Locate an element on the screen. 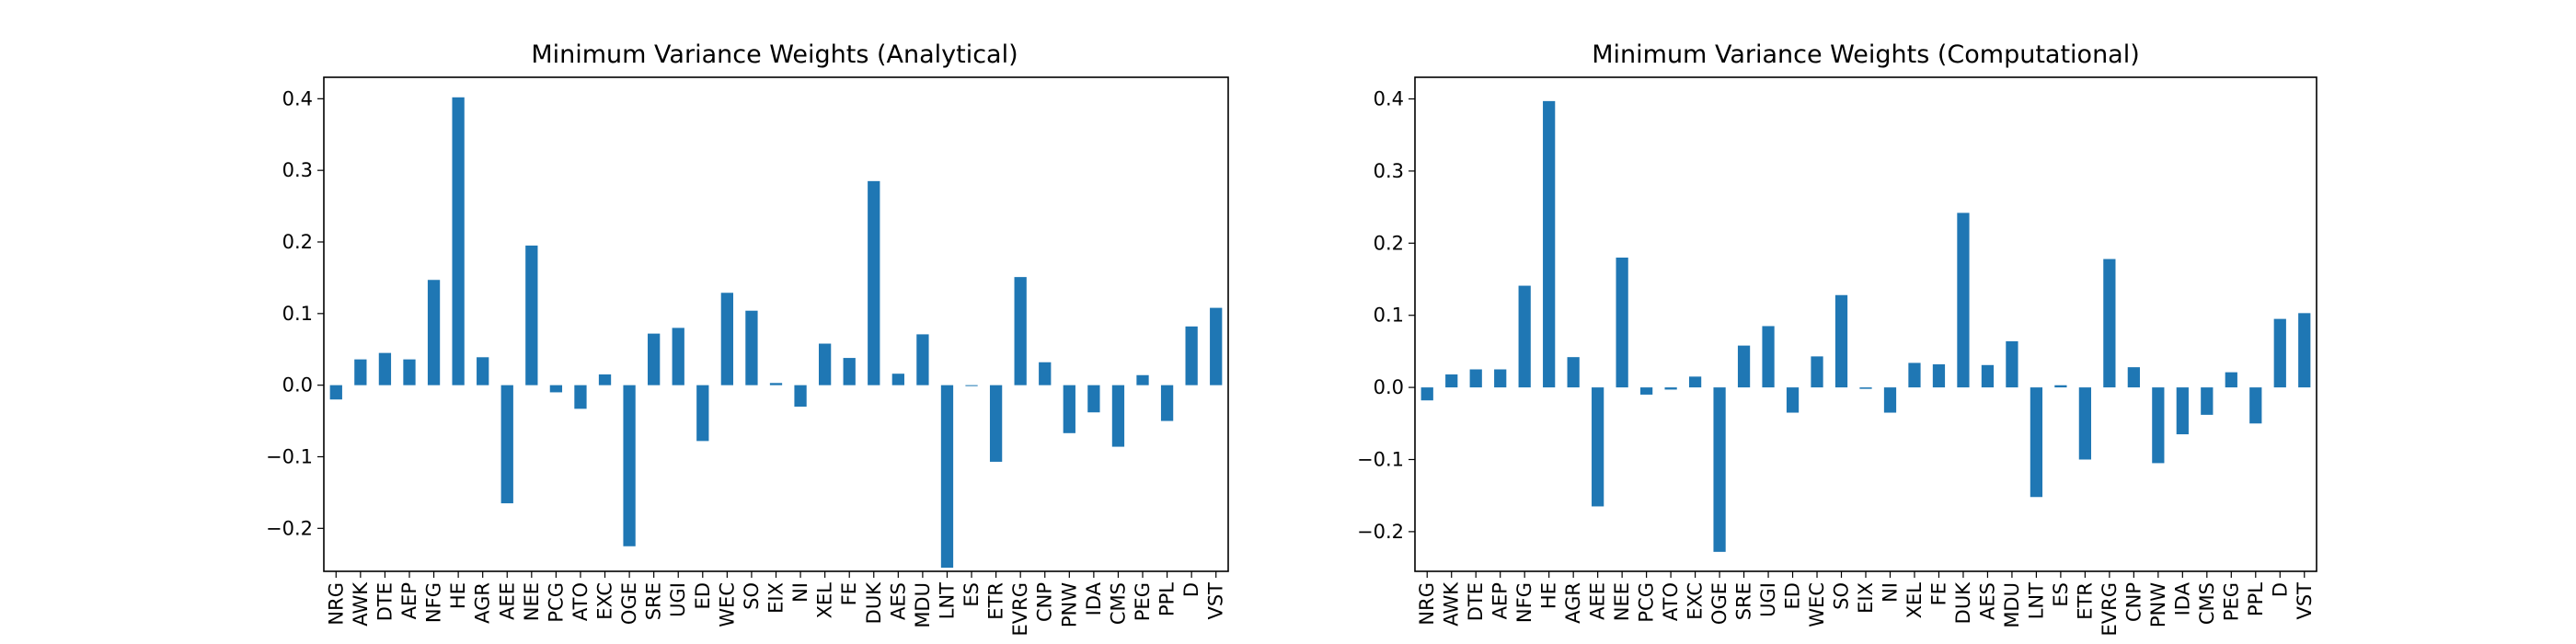 The width and height of the screenshot is (2576, 644). x-tick-label-analytical: AEE is located at coordinates (507, 601).